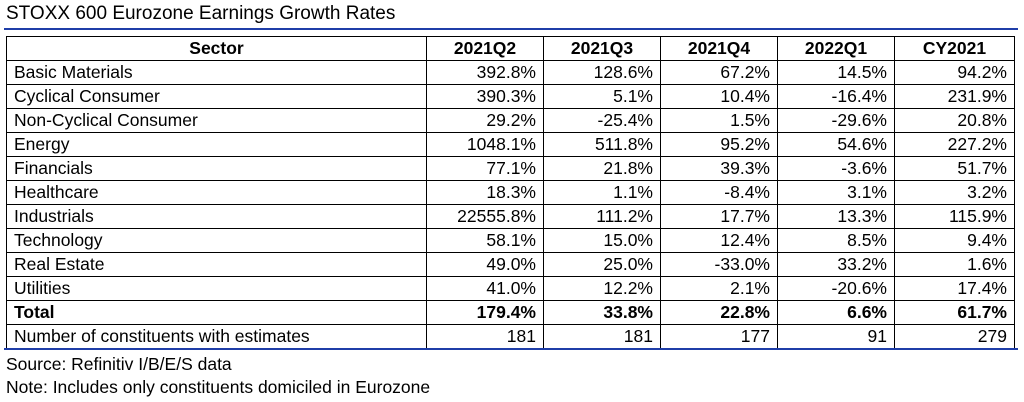  What do you see at coordinates (719, 48) in the screenshot?
I see `header-2021q4: 2021Q4` at bounding box center [719, 48].